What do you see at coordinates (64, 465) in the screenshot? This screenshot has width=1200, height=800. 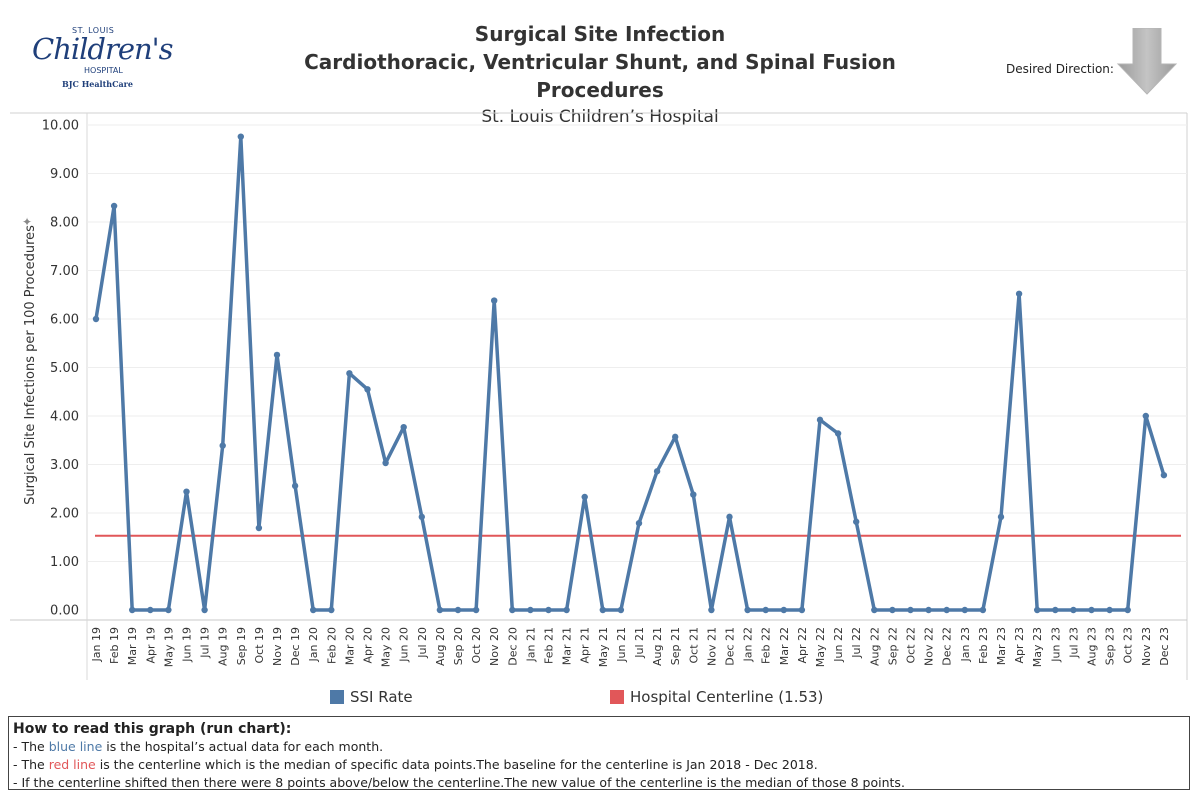 I see `y-tick-label: 3.00` at bounding box center [64, 465].